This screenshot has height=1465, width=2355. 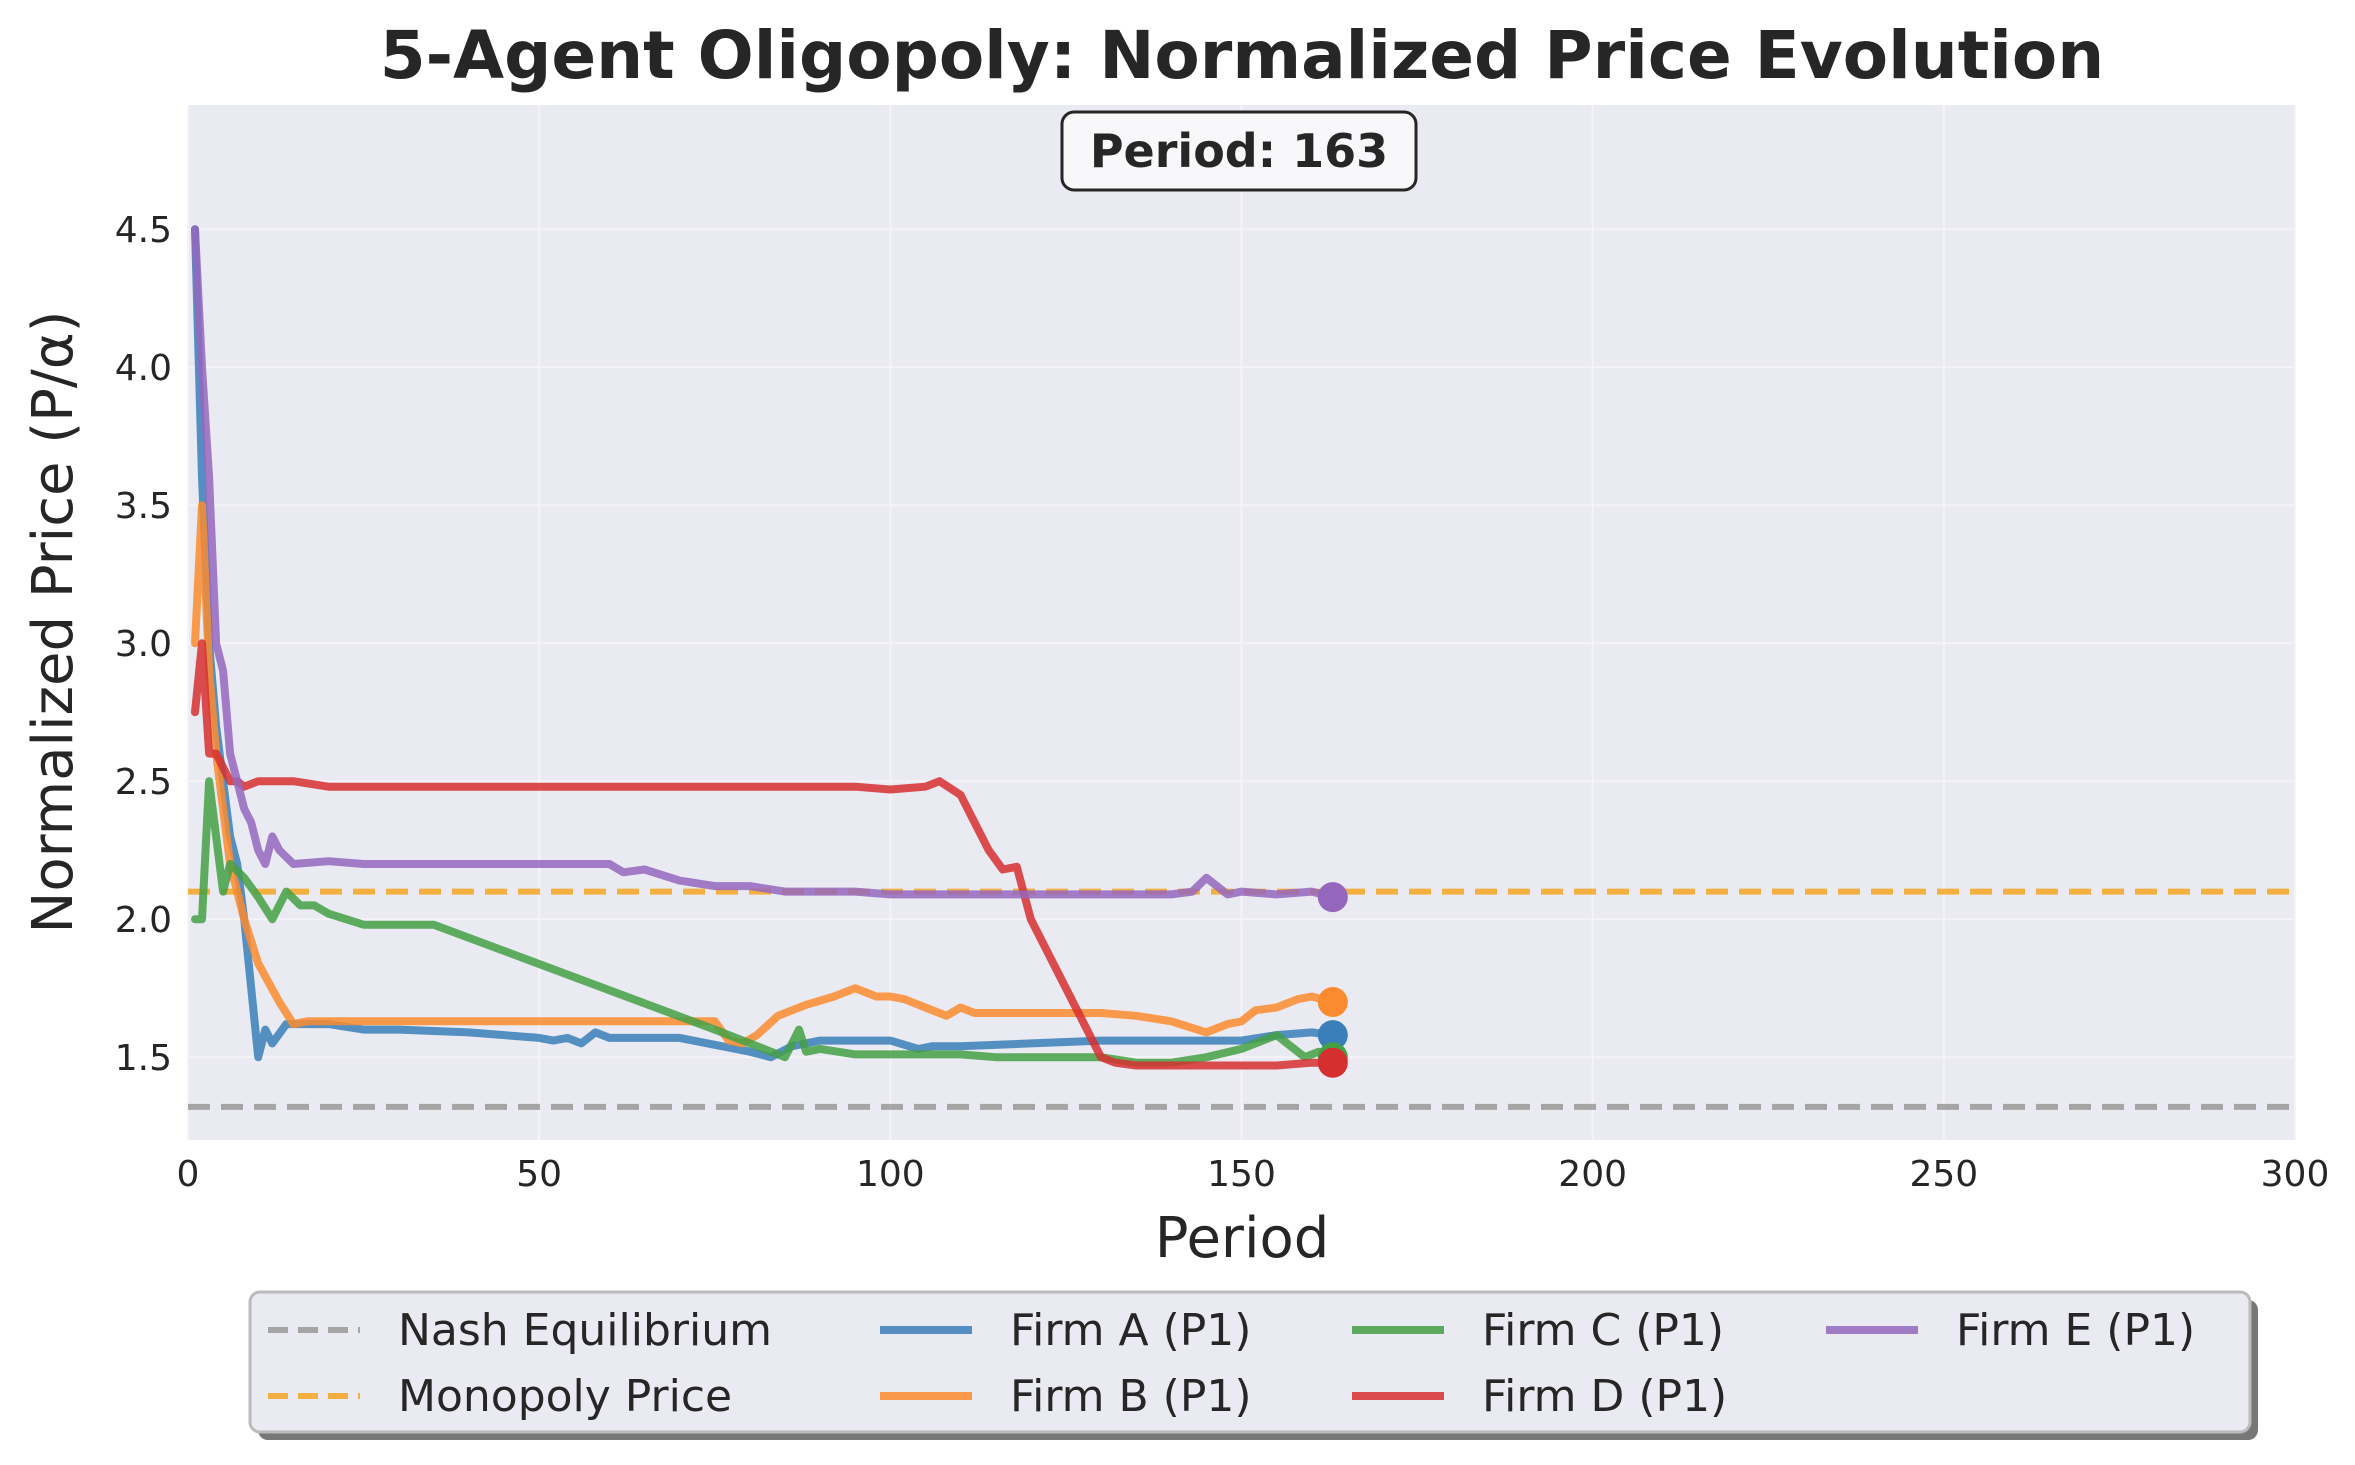 What do you see at coordinates (1943, 1174) in the screenshot?
I see `x-tick-label: 250` at bounding box center [1943, 1174].